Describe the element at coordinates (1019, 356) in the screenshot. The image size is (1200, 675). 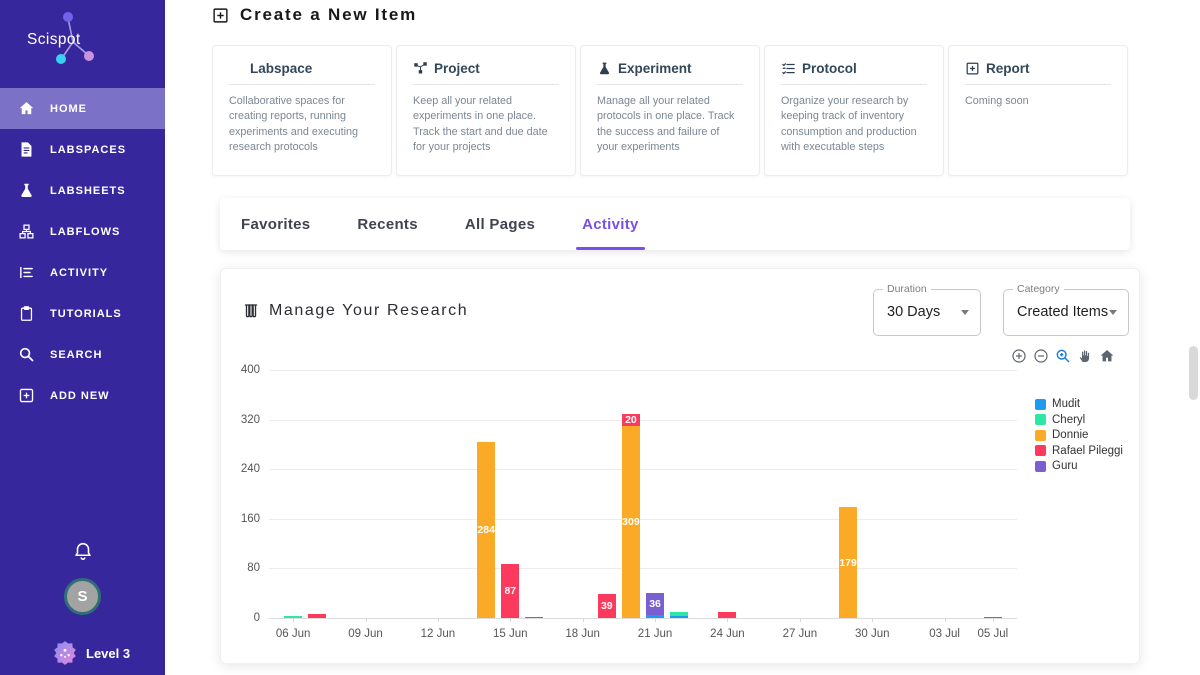
I see `zoom-in-icon` at that location.